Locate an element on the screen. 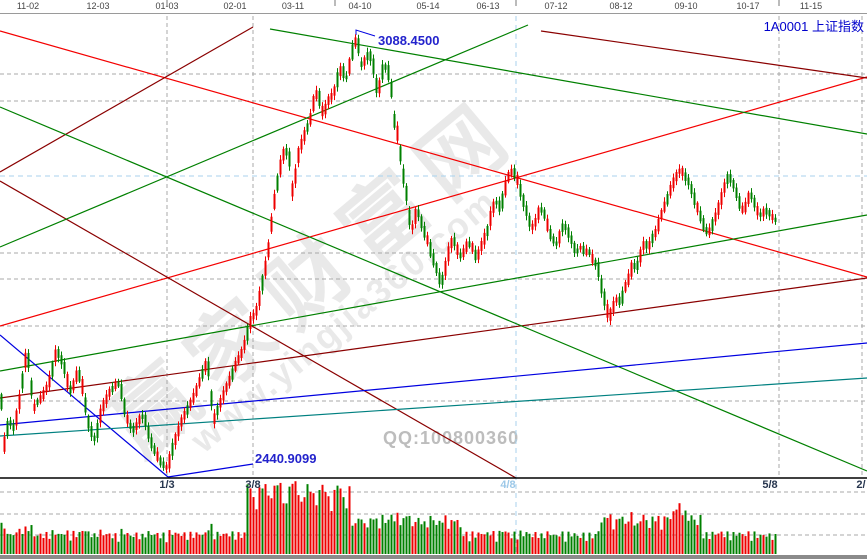  date-axis-label: 02-01 is located at coordinates (235, 6).